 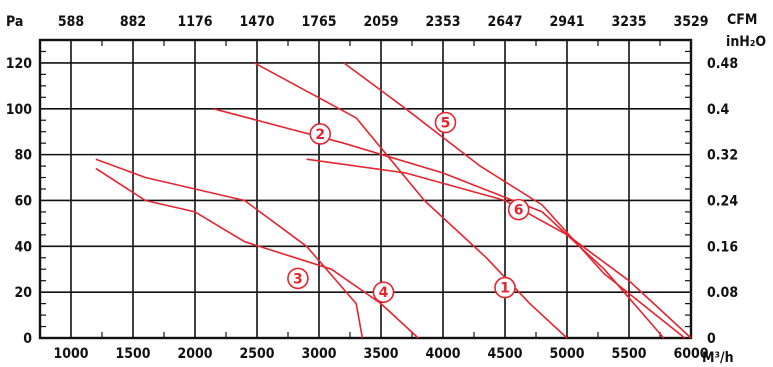 What do you see at coordinates (722, 156) in the screenshot?
I see `y-tick-right: 0.32` at bounding box center [722, 156].